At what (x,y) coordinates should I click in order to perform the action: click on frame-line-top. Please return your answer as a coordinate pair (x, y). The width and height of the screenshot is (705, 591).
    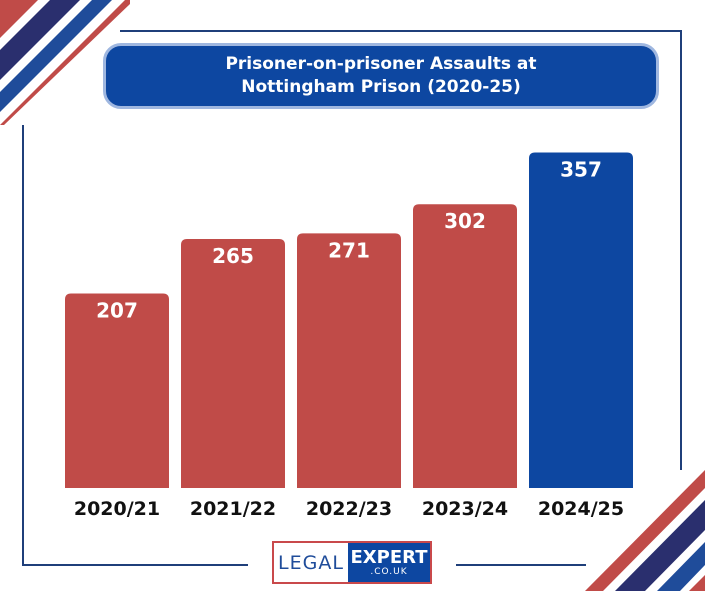
    Looking at the image, I should click on (401, 31).